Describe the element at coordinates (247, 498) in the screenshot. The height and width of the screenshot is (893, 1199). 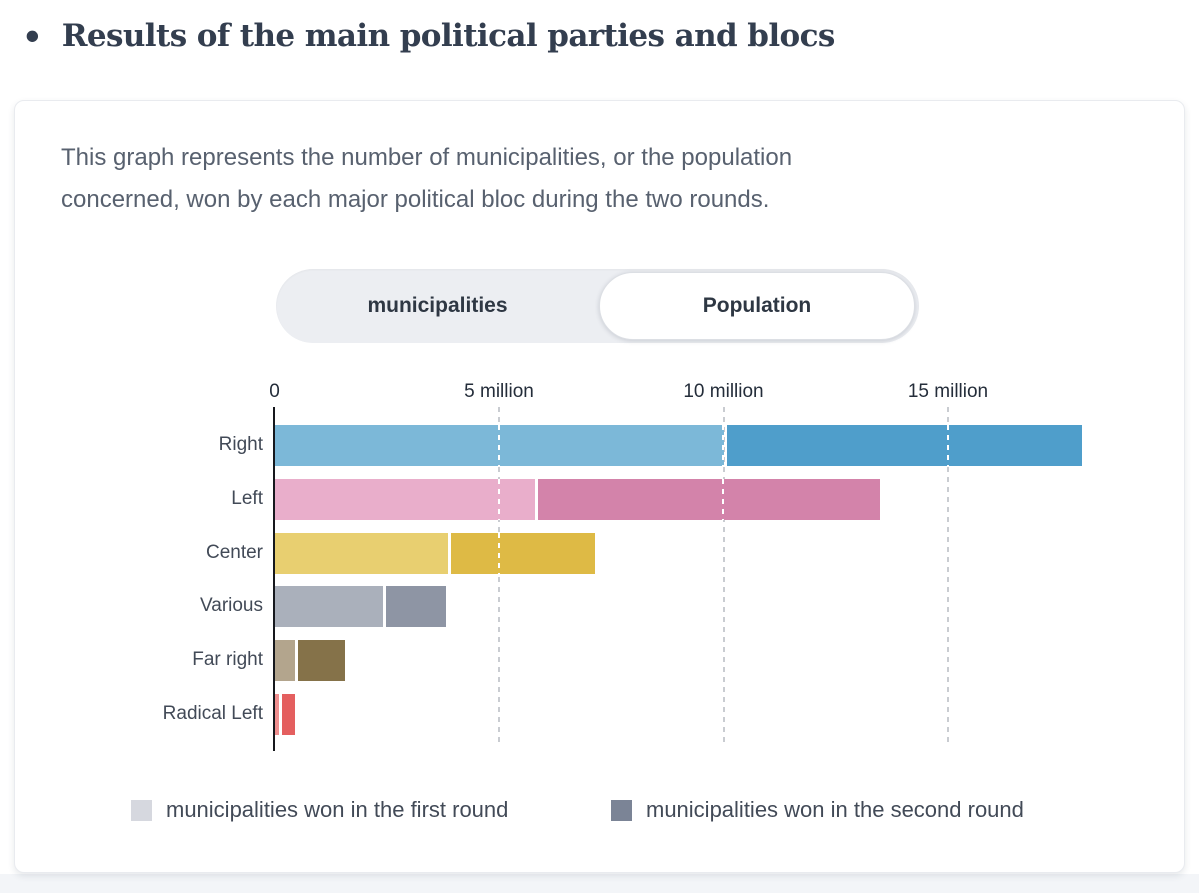
I see `category-label-left: Left` at that location.